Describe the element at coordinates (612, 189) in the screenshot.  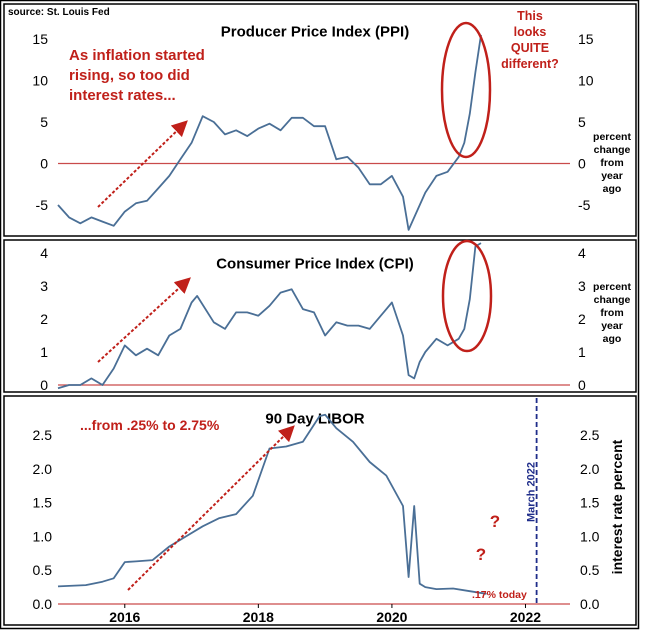
I see `ppi-right-axis-label: ago` at that location.